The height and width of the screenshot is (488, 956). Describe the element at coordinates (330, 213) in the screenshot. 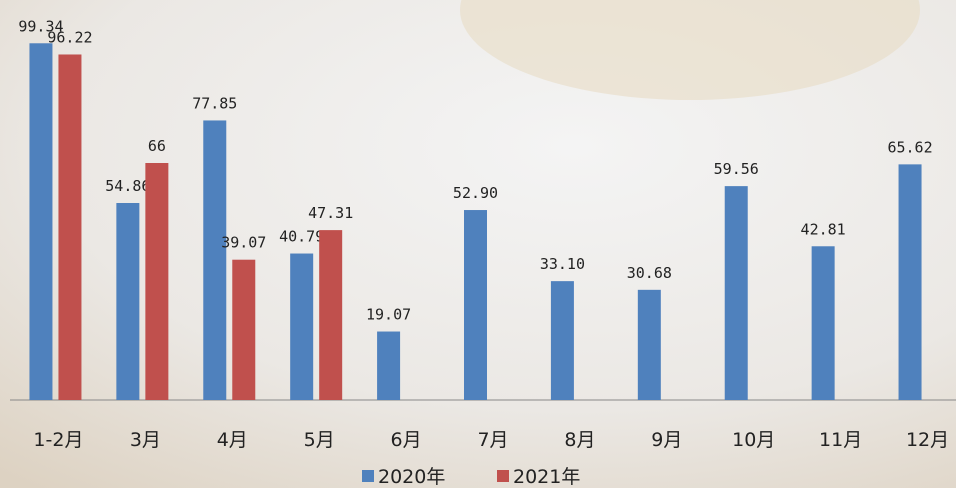

I see `value-label: 47.31` at that location.